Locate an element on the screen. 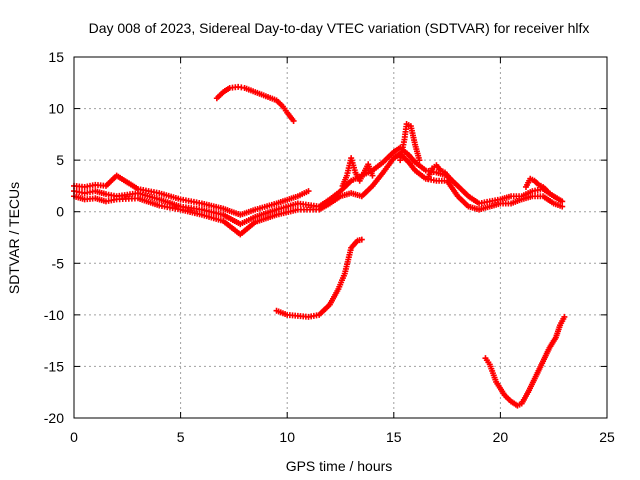 The image size is (640, 480). y-tick-label: -15 is located at coordinates (54, 366).